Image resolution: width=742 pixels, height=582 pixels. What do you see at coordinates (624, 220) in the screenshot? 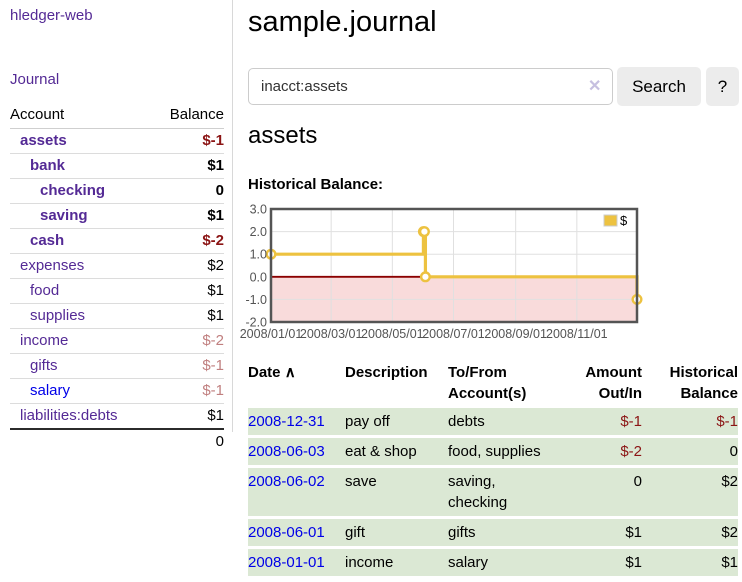
I see `legend-label: $` at bounding box center [624, 220].